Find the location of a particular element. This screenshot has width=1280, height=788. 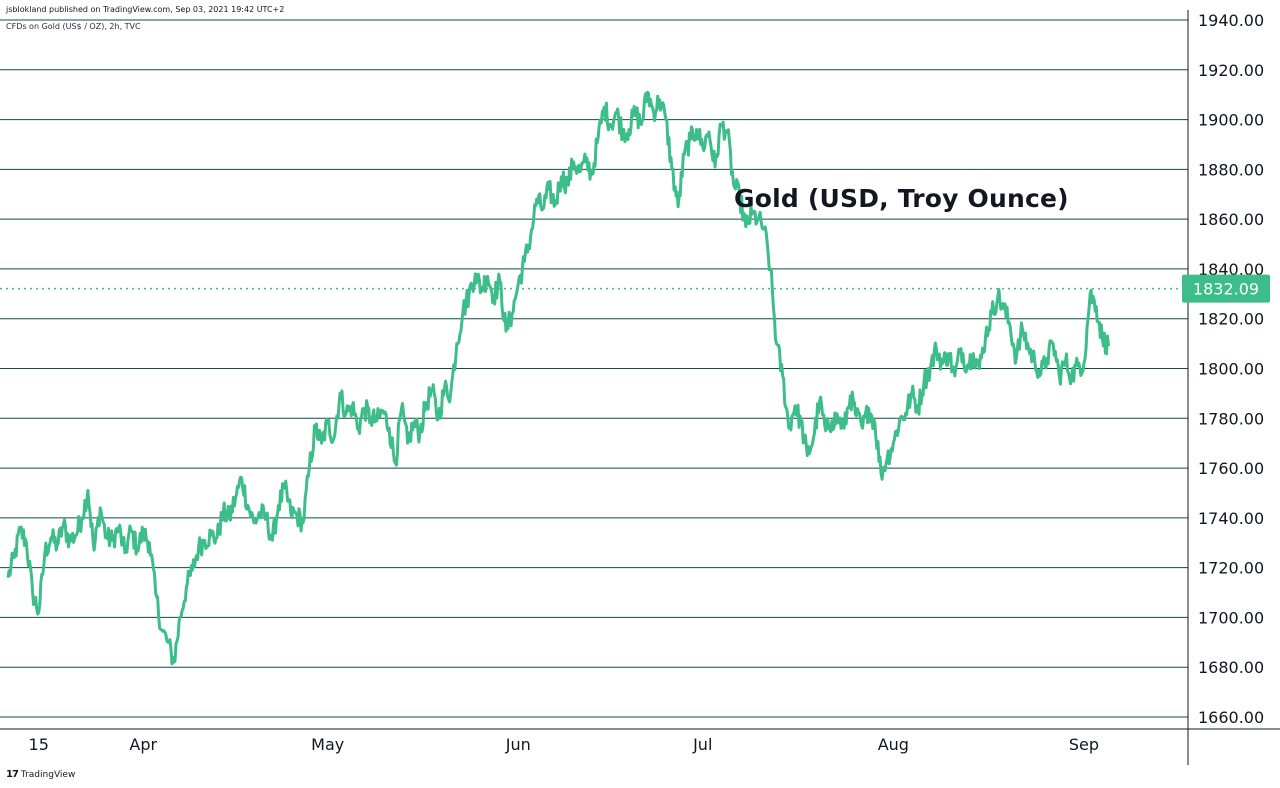

price-tick-label: 1900.00 is located at coordinates (1231, 120).